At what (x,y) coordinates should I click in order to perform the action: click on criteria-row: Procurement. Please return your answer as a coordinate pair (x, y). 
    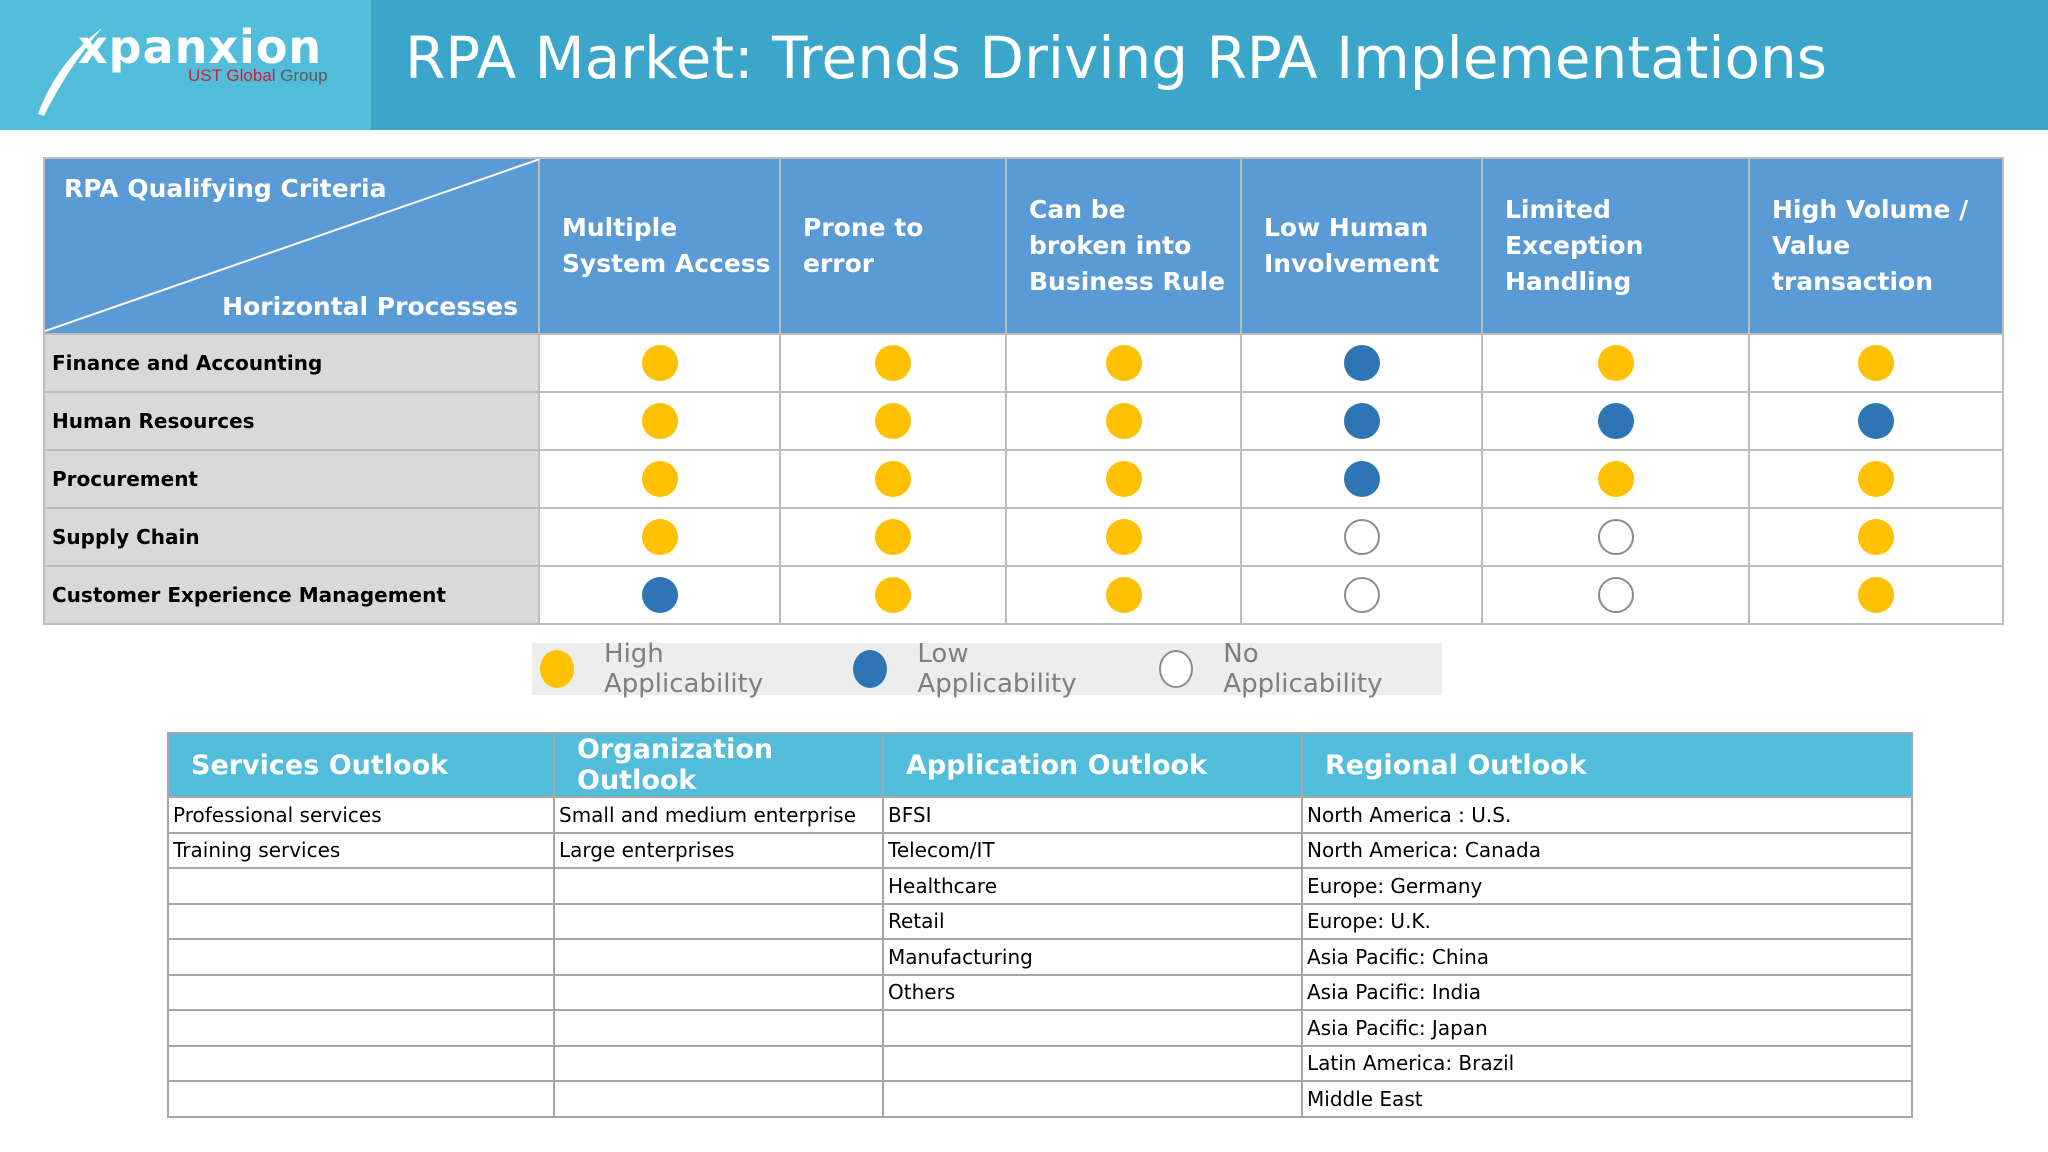
    Looking at the image, I should click on (1023, 479).